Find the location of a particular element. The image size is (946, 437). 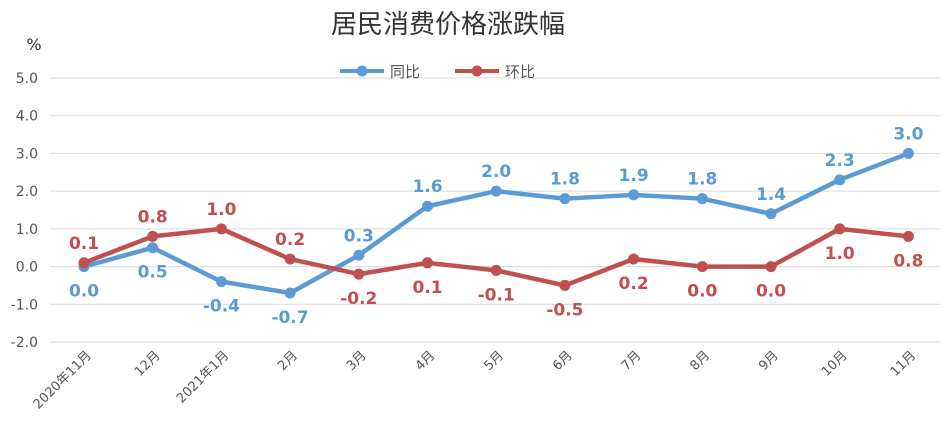

legend-label: 同比 is located at coordinates (405, 72).